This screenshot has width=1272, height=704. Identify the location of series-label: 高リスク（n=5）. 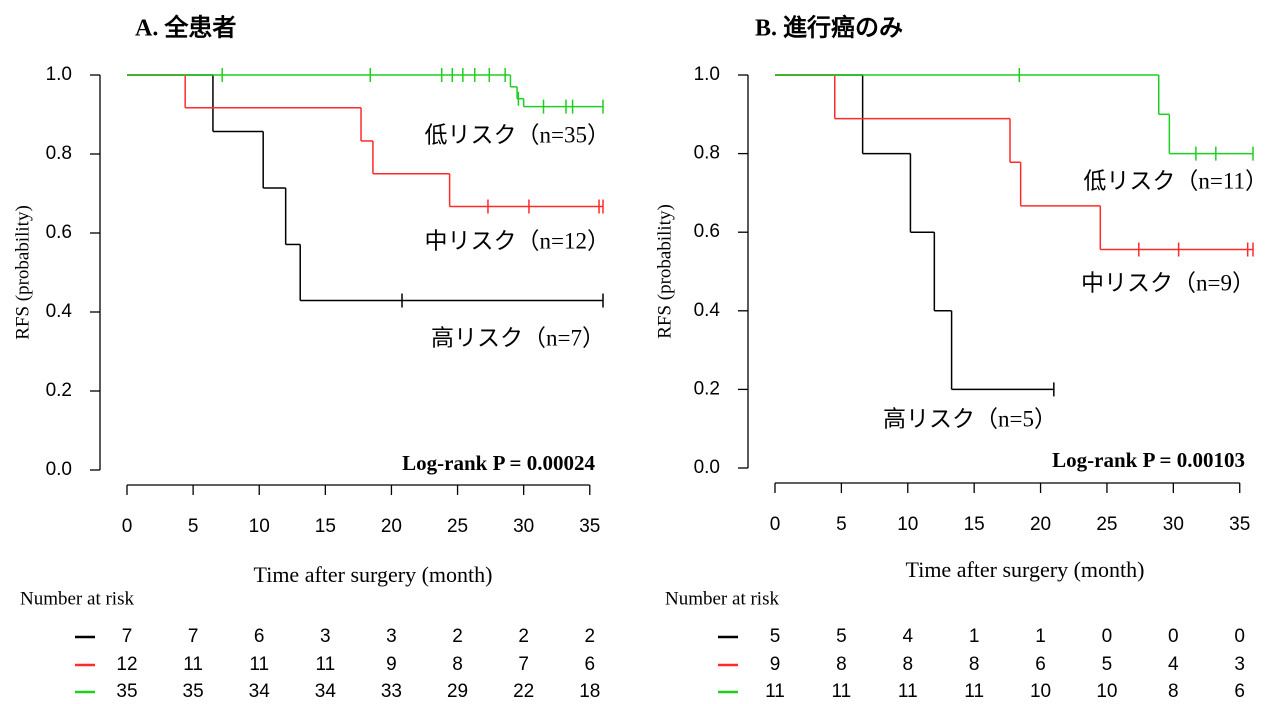
(970, 418).